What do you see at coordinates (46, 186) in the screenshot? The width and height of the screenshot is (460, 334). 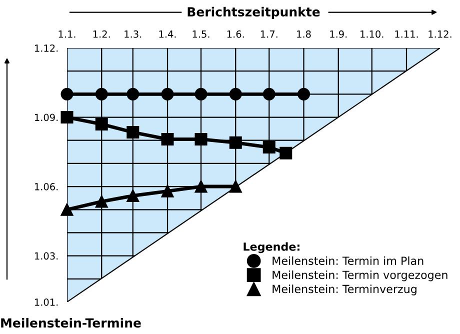 I see `y-tick-label: 1.06.` at bounding box center [46, 186].